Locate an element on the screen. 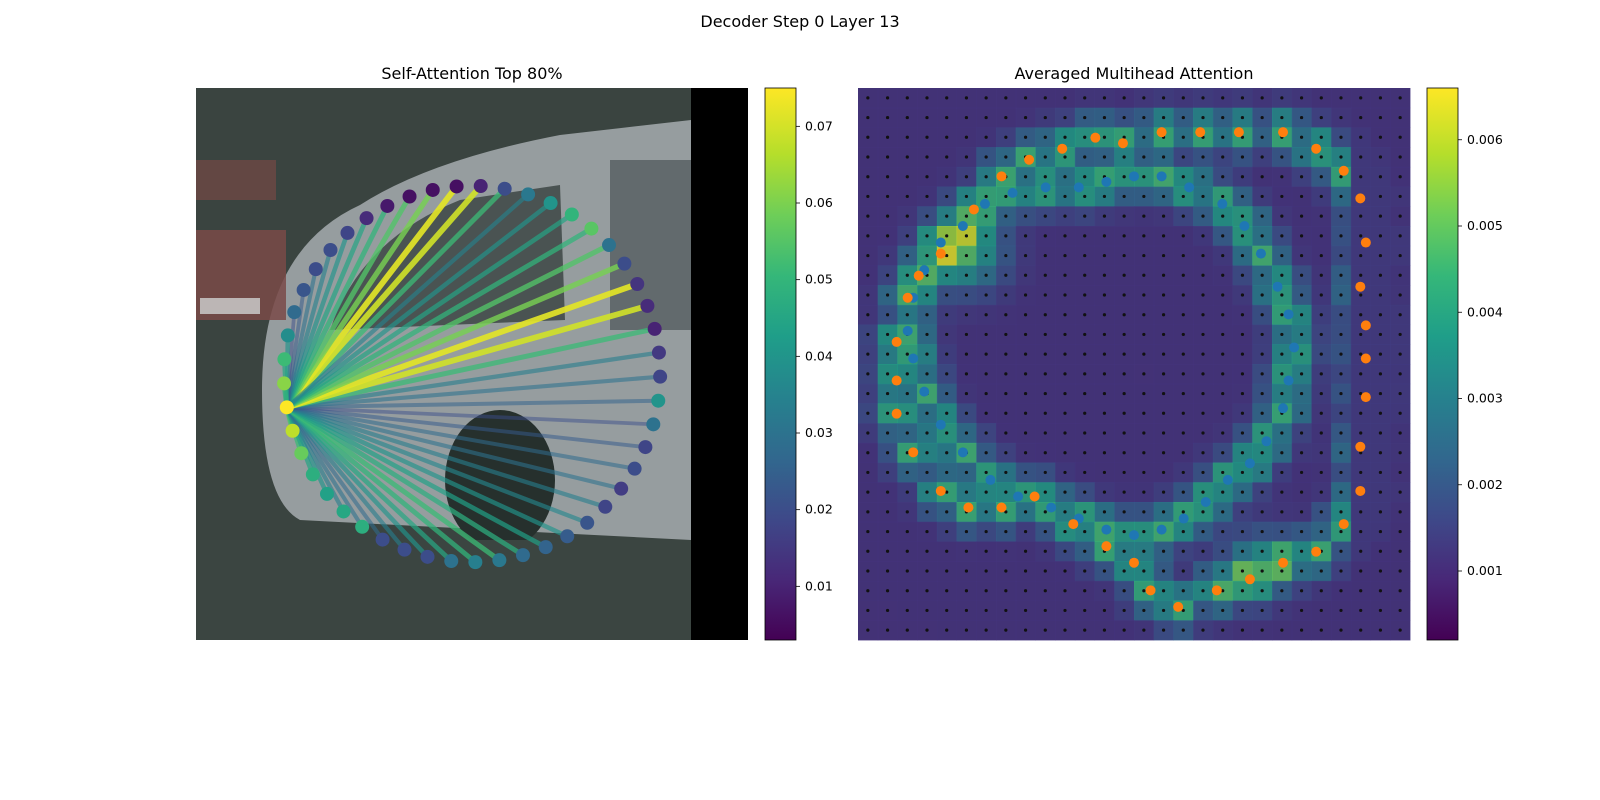 The height and width of the screenshot is (800, 1600). colorbar-tick-label: 0.07 is located at coordinates (819, 125).